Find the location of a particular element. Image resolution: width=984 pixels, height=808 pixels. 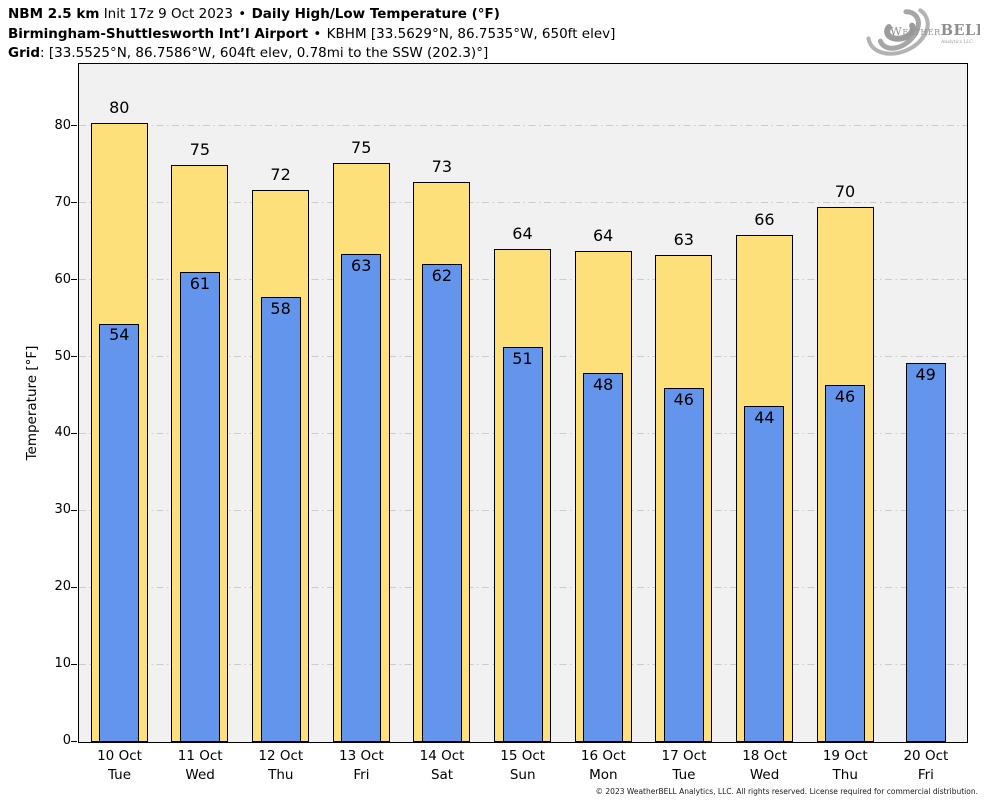

x-tick-label: 19 Oct Thu is located at coordinates (845, 766).